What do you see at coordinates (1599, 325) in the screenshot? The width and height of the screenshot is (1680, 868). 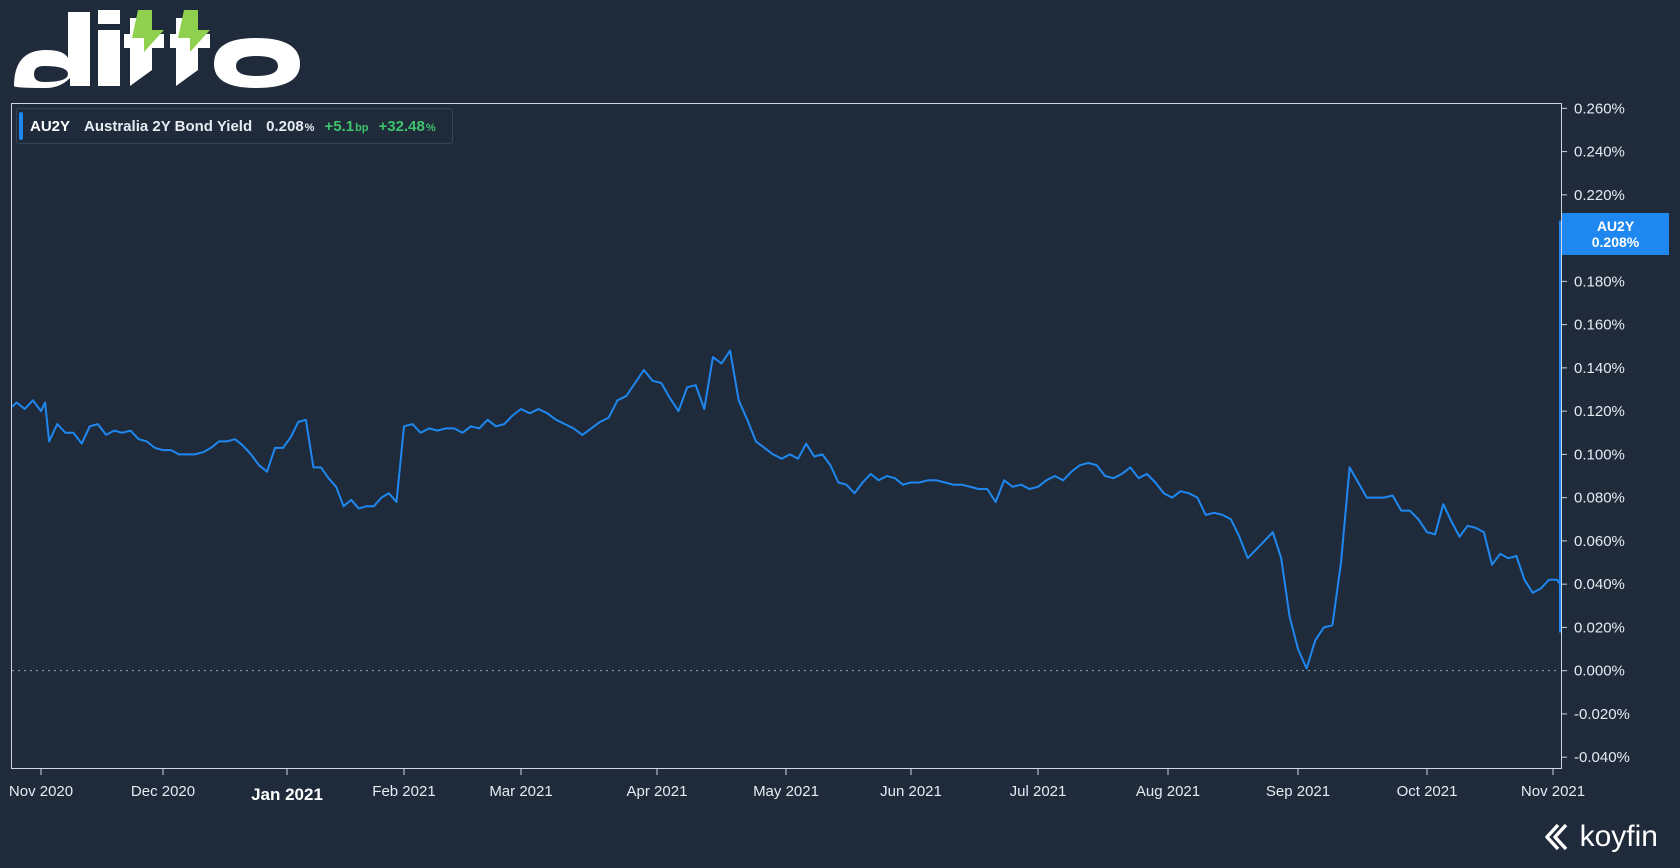 I see `y-tick-label: 0.160%` at bounding box center [1599, 325].